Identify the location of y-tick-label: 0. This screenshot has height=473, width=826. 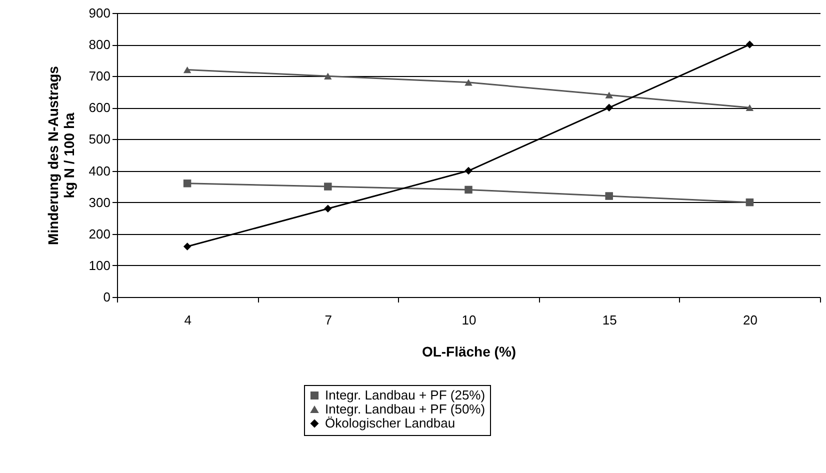
(106, 297).